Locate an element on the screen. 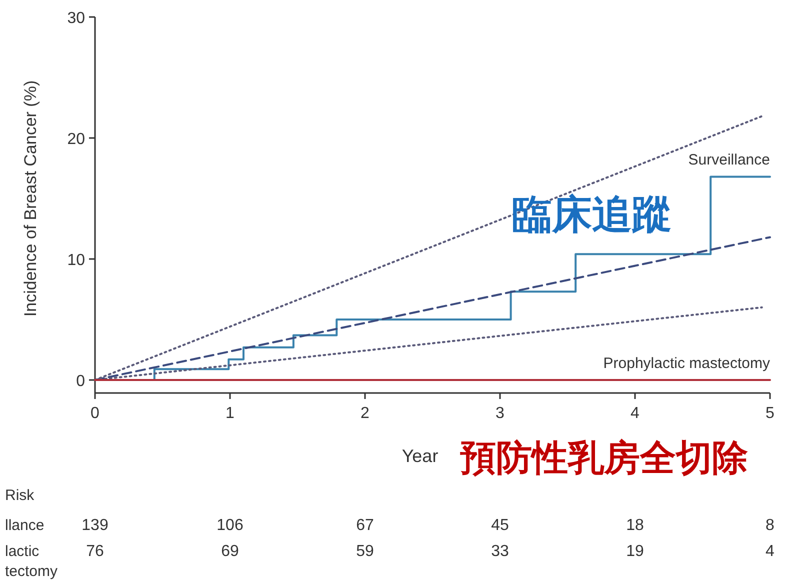 This screenshot has width=790, height=580. x-tick-label: 5 is located at coordinates (770, 413).